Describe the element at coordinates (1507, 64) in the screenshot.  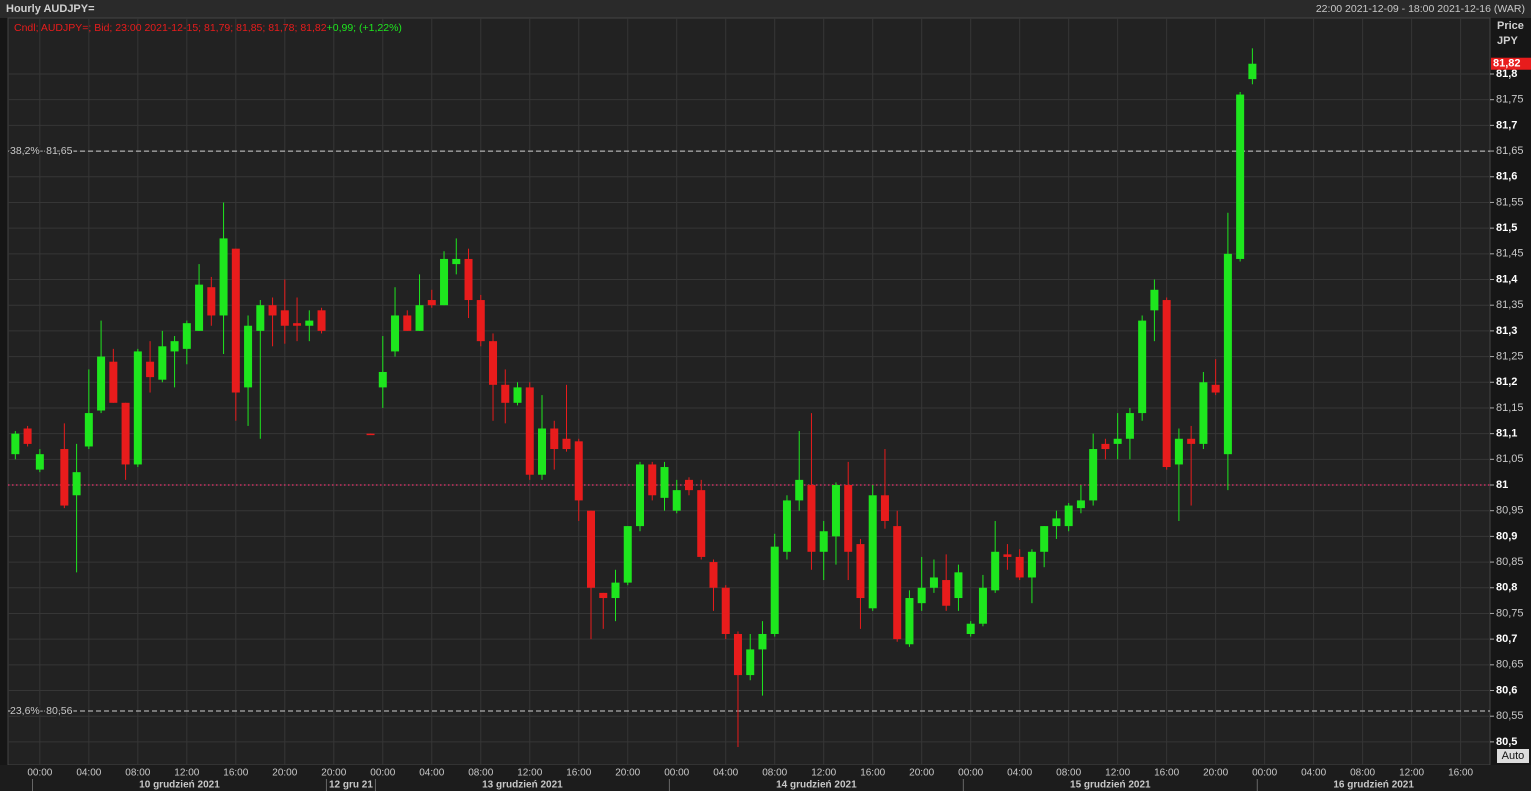
I see `price-tag-label: 81,82` at that location.